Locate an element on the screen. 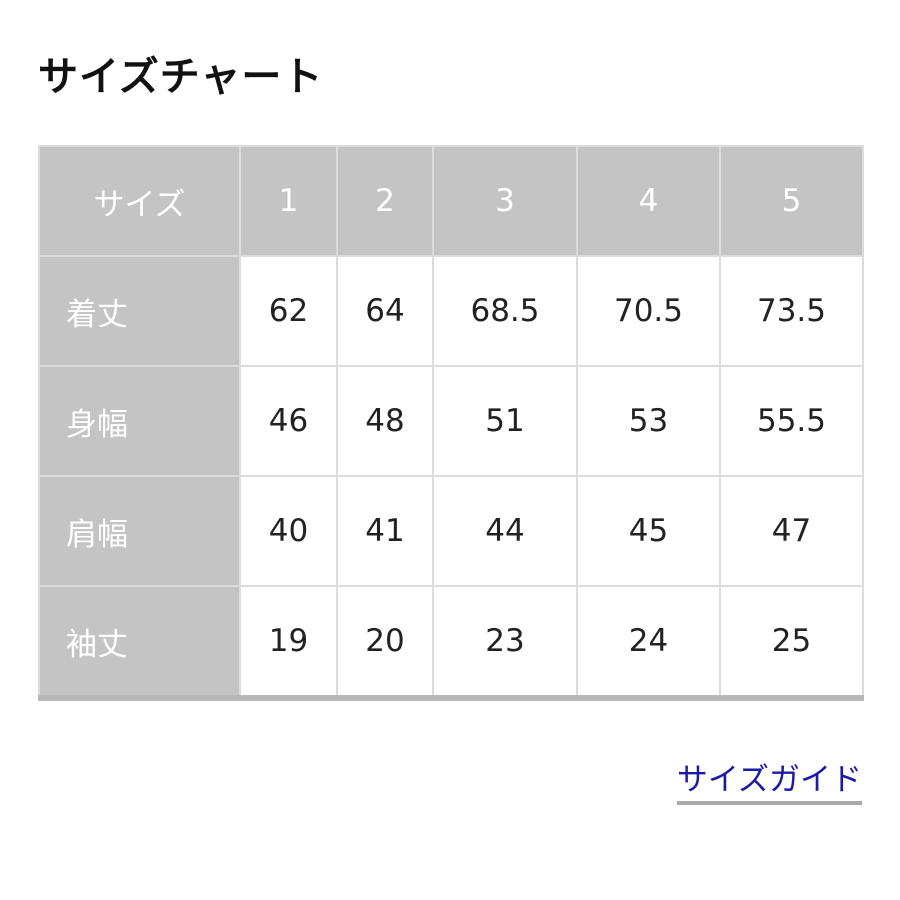  table-cell: 20 is located at coordinates (385, 642).